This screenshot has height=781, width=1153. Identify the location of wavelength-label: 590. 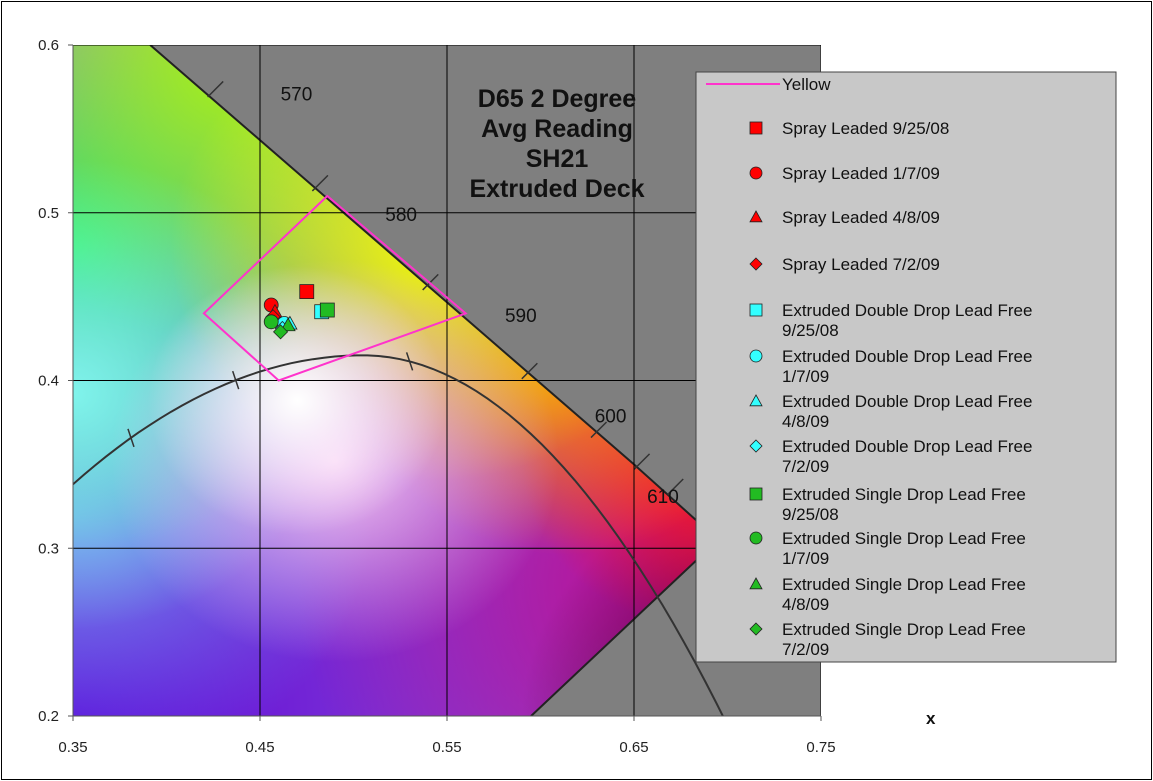
(521, 316).